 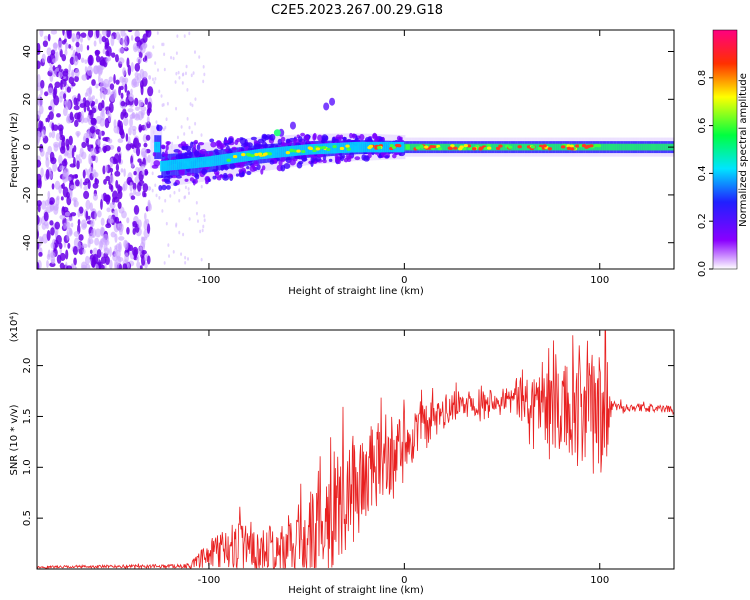 What do you see at coordinates (27, 518) in the screenshot?
I see `snr-y-tick-label: 0.5` at bounding box center [27, 518].